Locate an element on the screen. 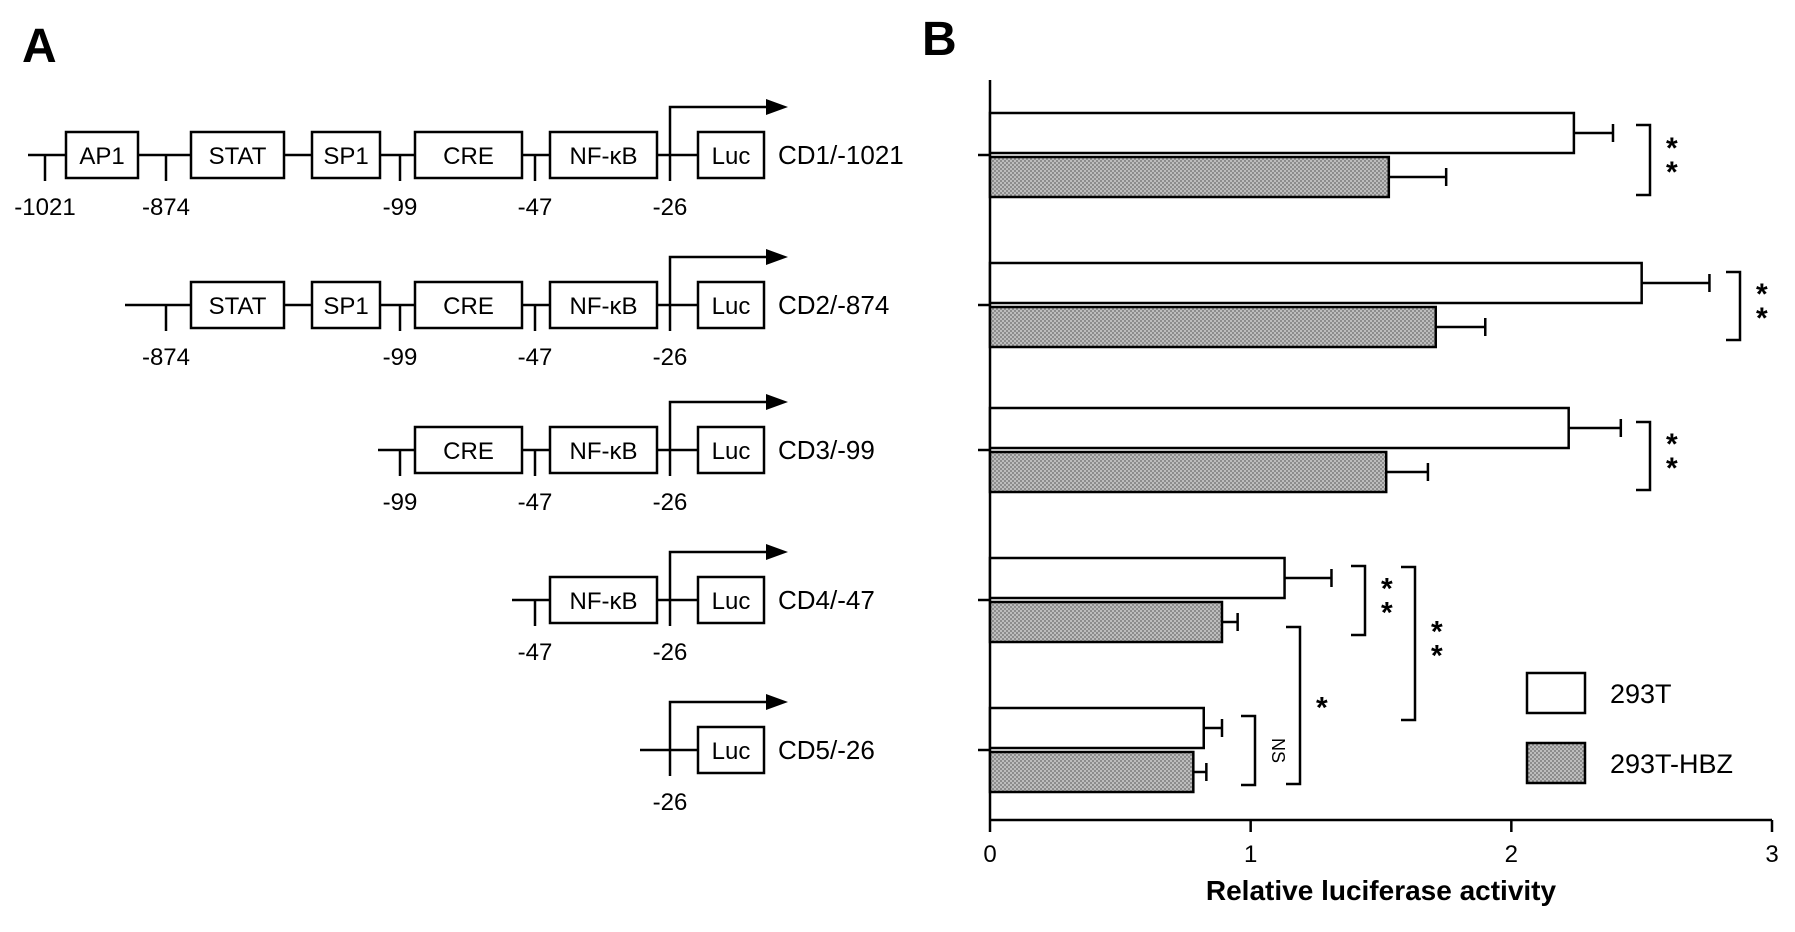  x-tick-label: 1 is located at coordinates (1250, 854).